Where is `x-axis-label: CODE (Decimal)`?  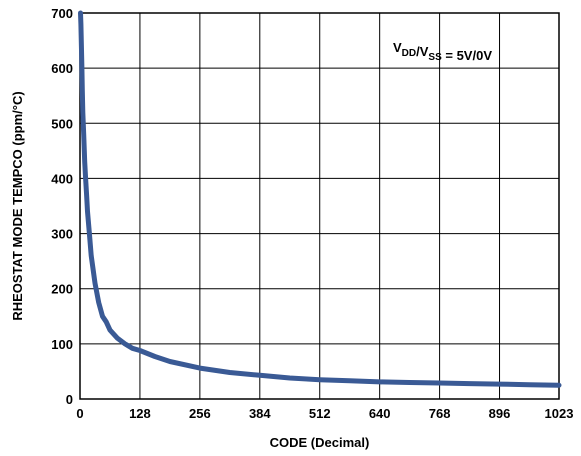
x-axis-label: CODE (Decimal) is located at coordinates (320, 442).